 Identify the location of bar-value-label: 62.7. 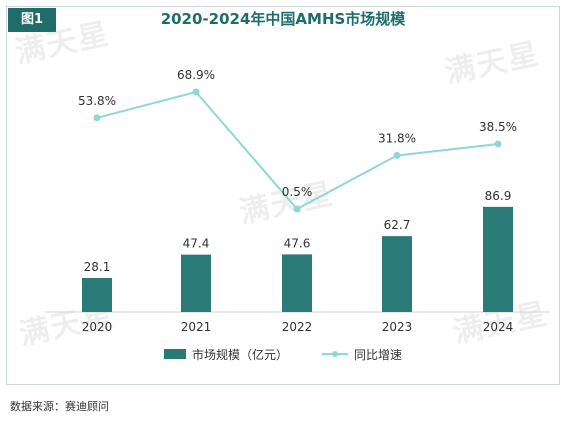
(397, 225).